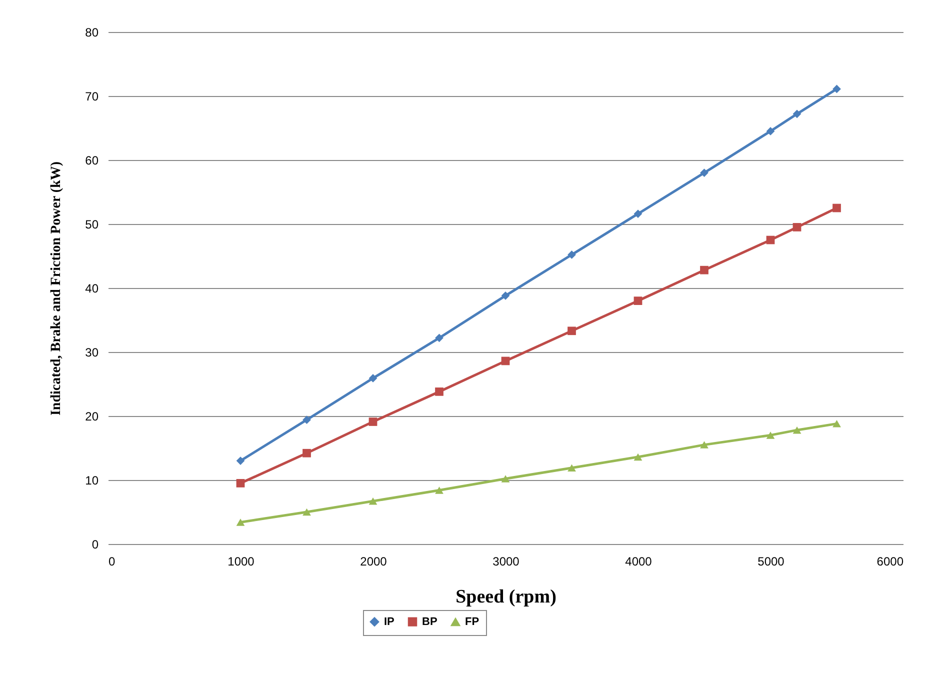 The image size is (932, 691). Describe the element at coordinates (890, 561) in the screenshot. I see `x-tick-label: 6000` at that location.